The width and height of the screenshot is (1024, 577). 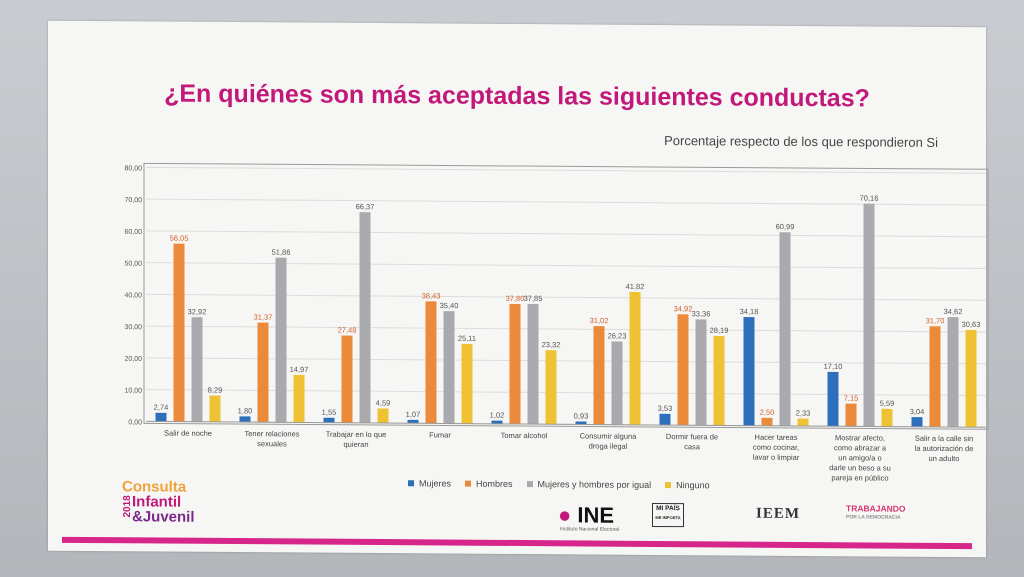 I want to click on x-tick-label: Salir de noche, so click(x=188, y=433).